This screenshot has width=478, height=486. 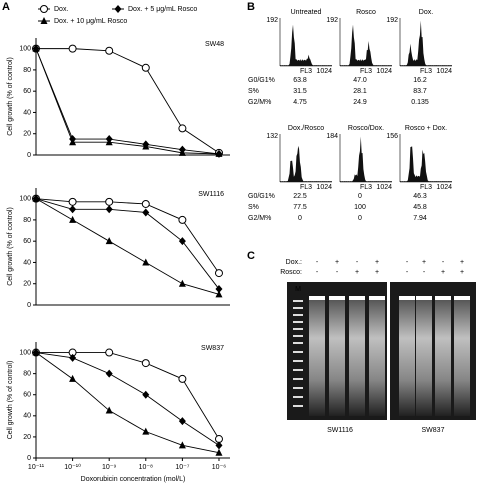 What do you see at coordinates (219, 467) in the screenshot?
I see `x-tick-label: 10⁻⁶` at bounding box center [219, 467].